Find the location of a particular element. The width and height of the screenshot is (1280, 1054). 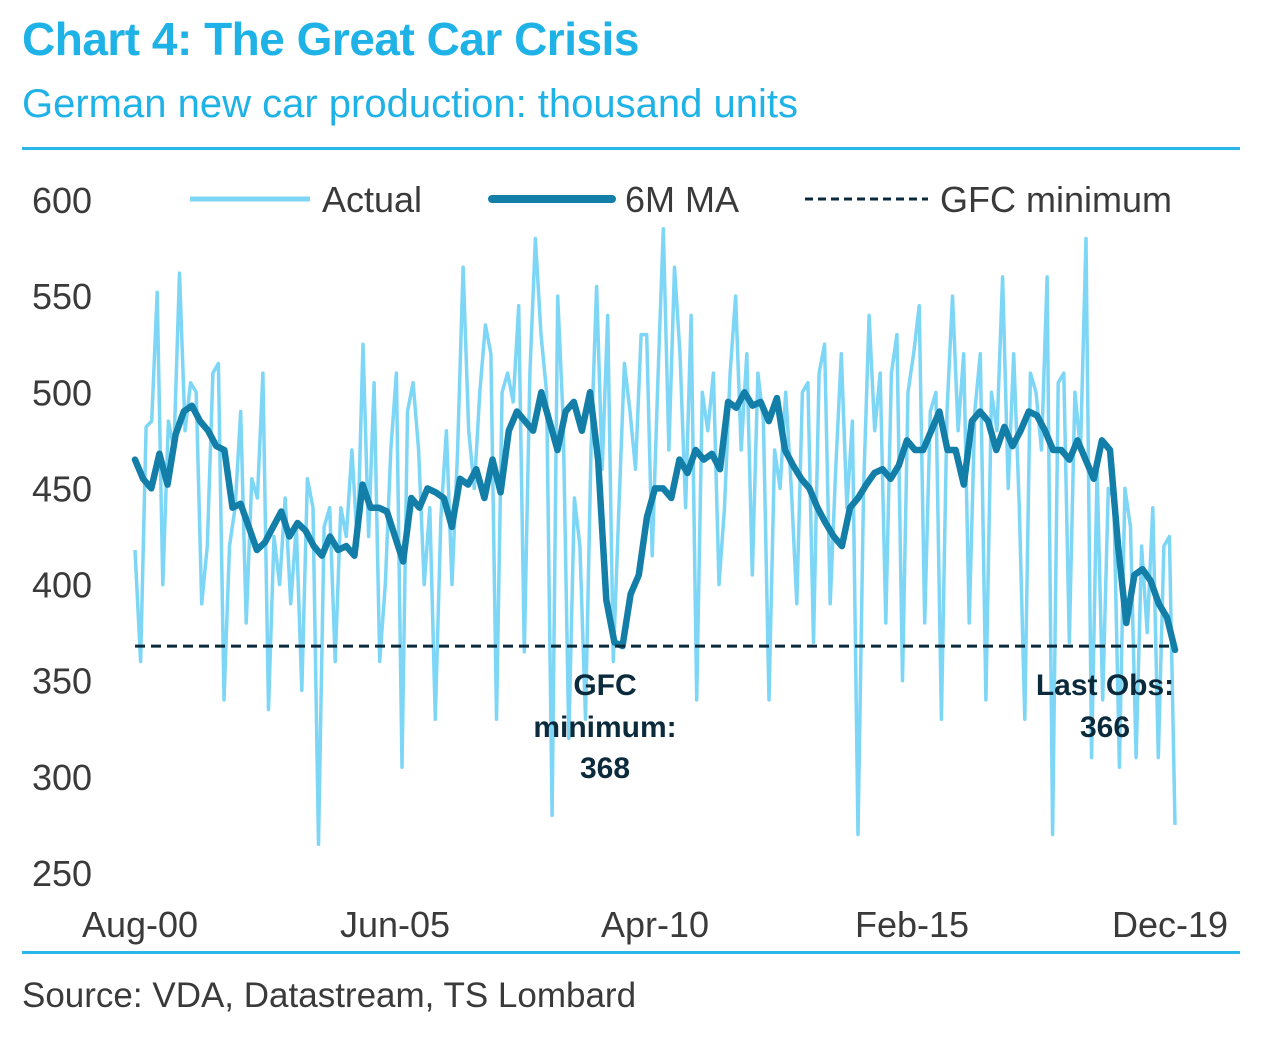

y-tick-label: 450 is located at coordinates (62, 488).